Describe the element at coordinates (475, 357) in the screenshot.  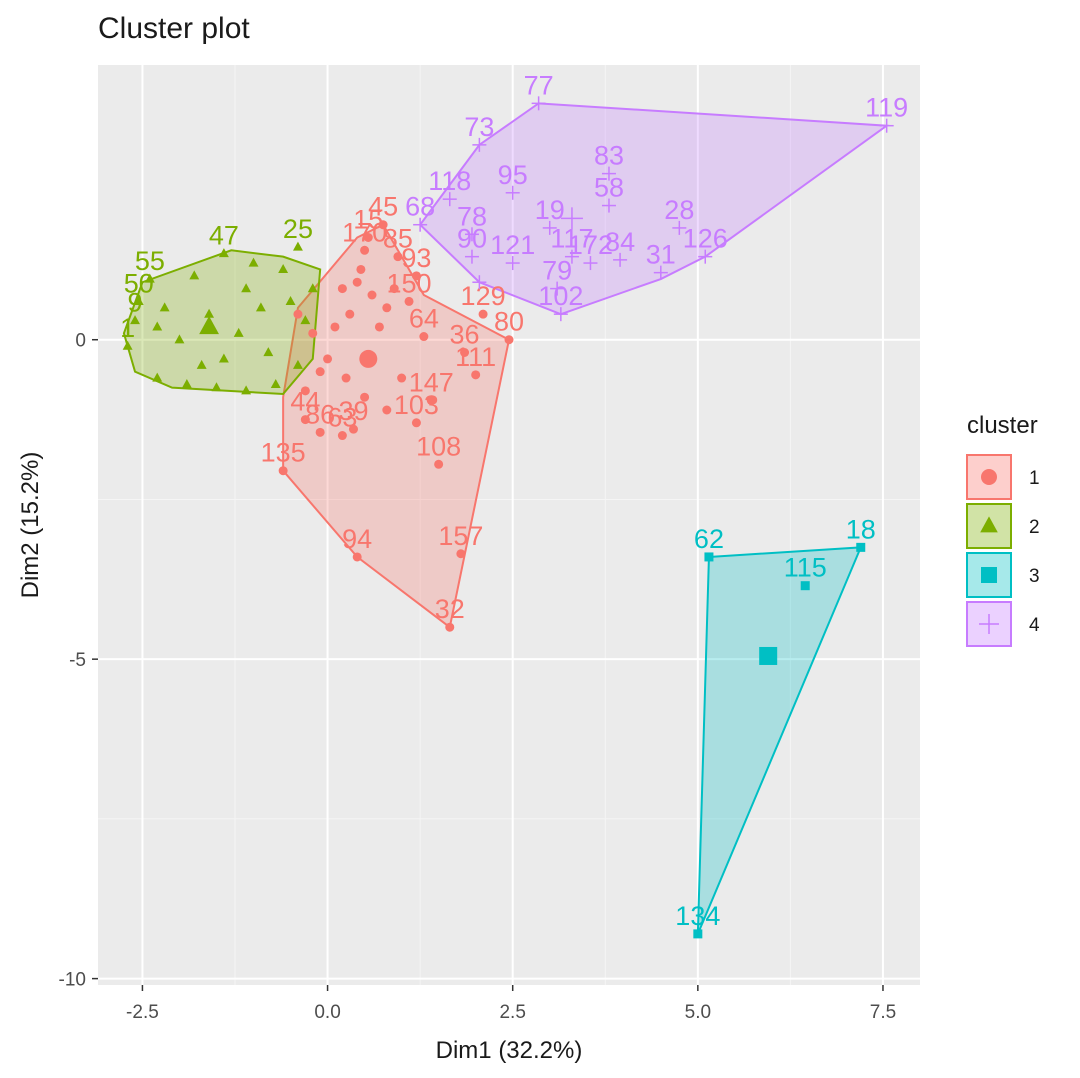
I see `point-label: 111` at that location.